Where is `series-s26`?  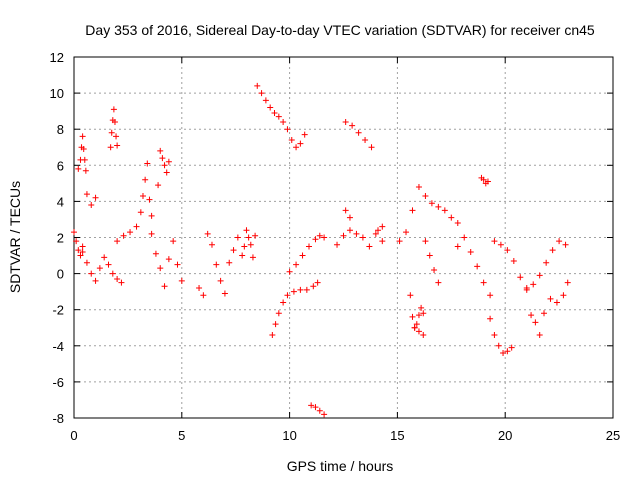
series-s26 is located at coordinates (510, 265).